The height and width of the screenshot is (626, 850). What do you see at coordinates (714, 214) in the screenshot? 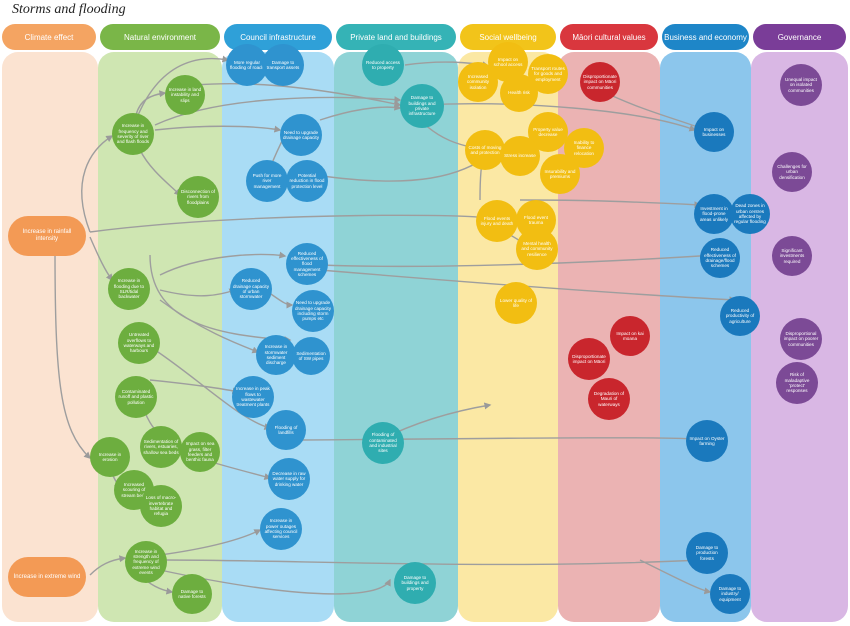
I see `node-flood-prone-investment: Investment in flood-prone areas unlikely` at bounding box center [714, 214].